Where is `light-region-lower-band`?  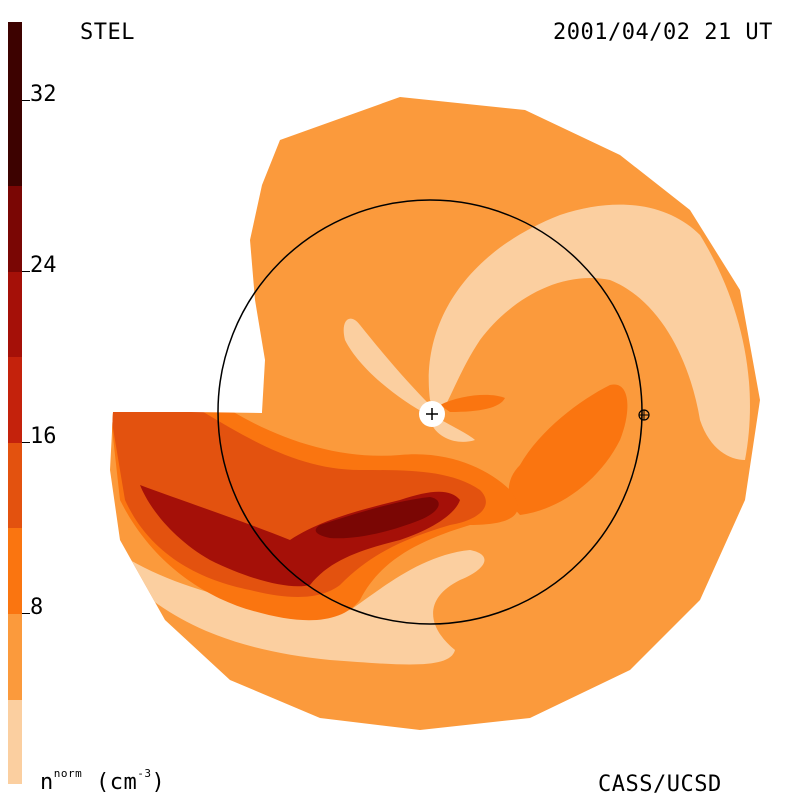
light-region-lower-band is located at coordinates (297, 607).